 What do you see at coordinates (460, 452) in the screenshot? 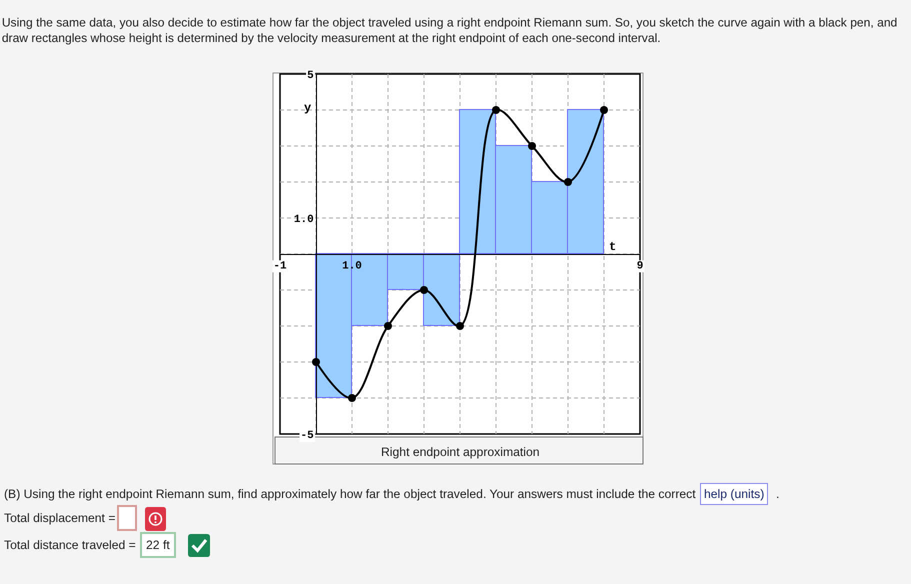
I see `text: Right endpoint approximation` at bounding box center [460, 452].